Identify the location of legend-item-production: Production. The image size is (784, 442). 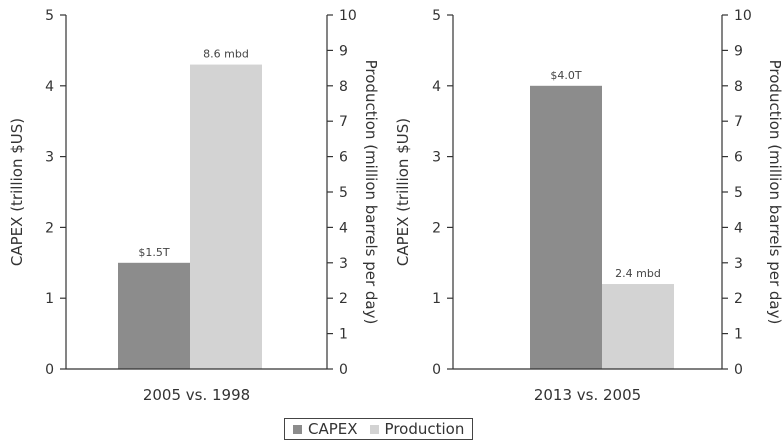
(417, 429).